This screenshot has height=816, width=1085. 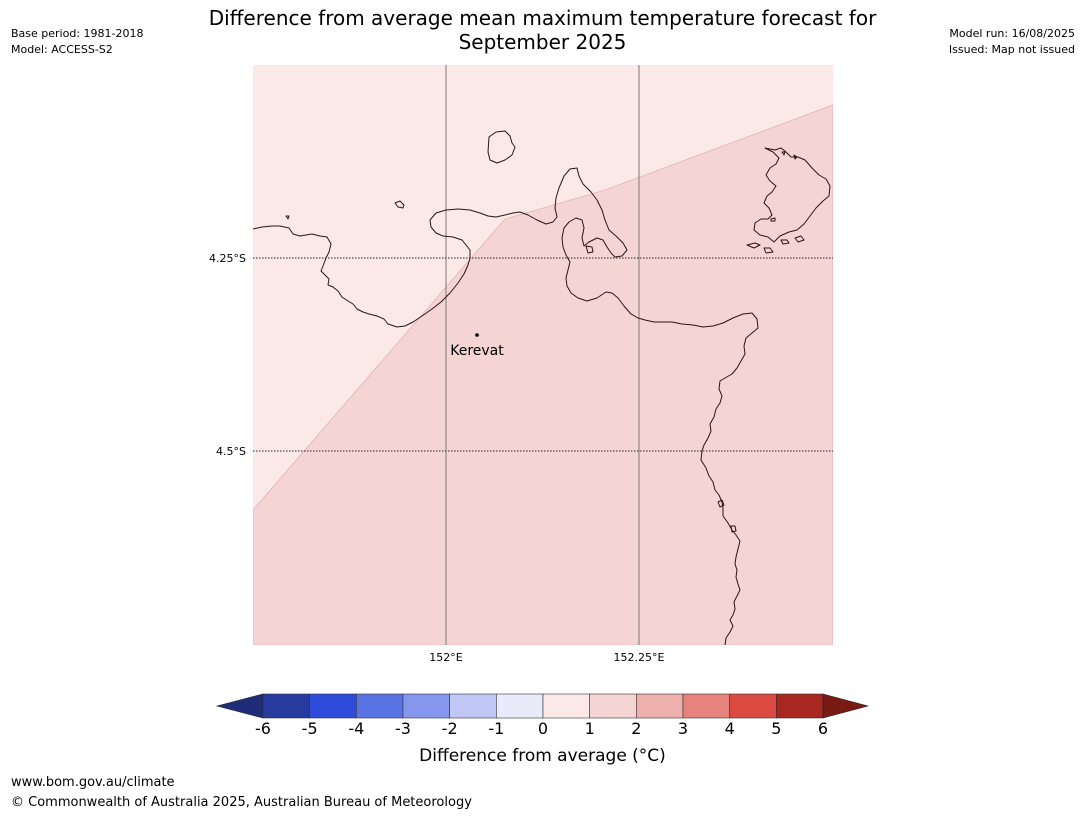 I want to click on colorbar-tick-label: -4, so click(x=356, y=728).